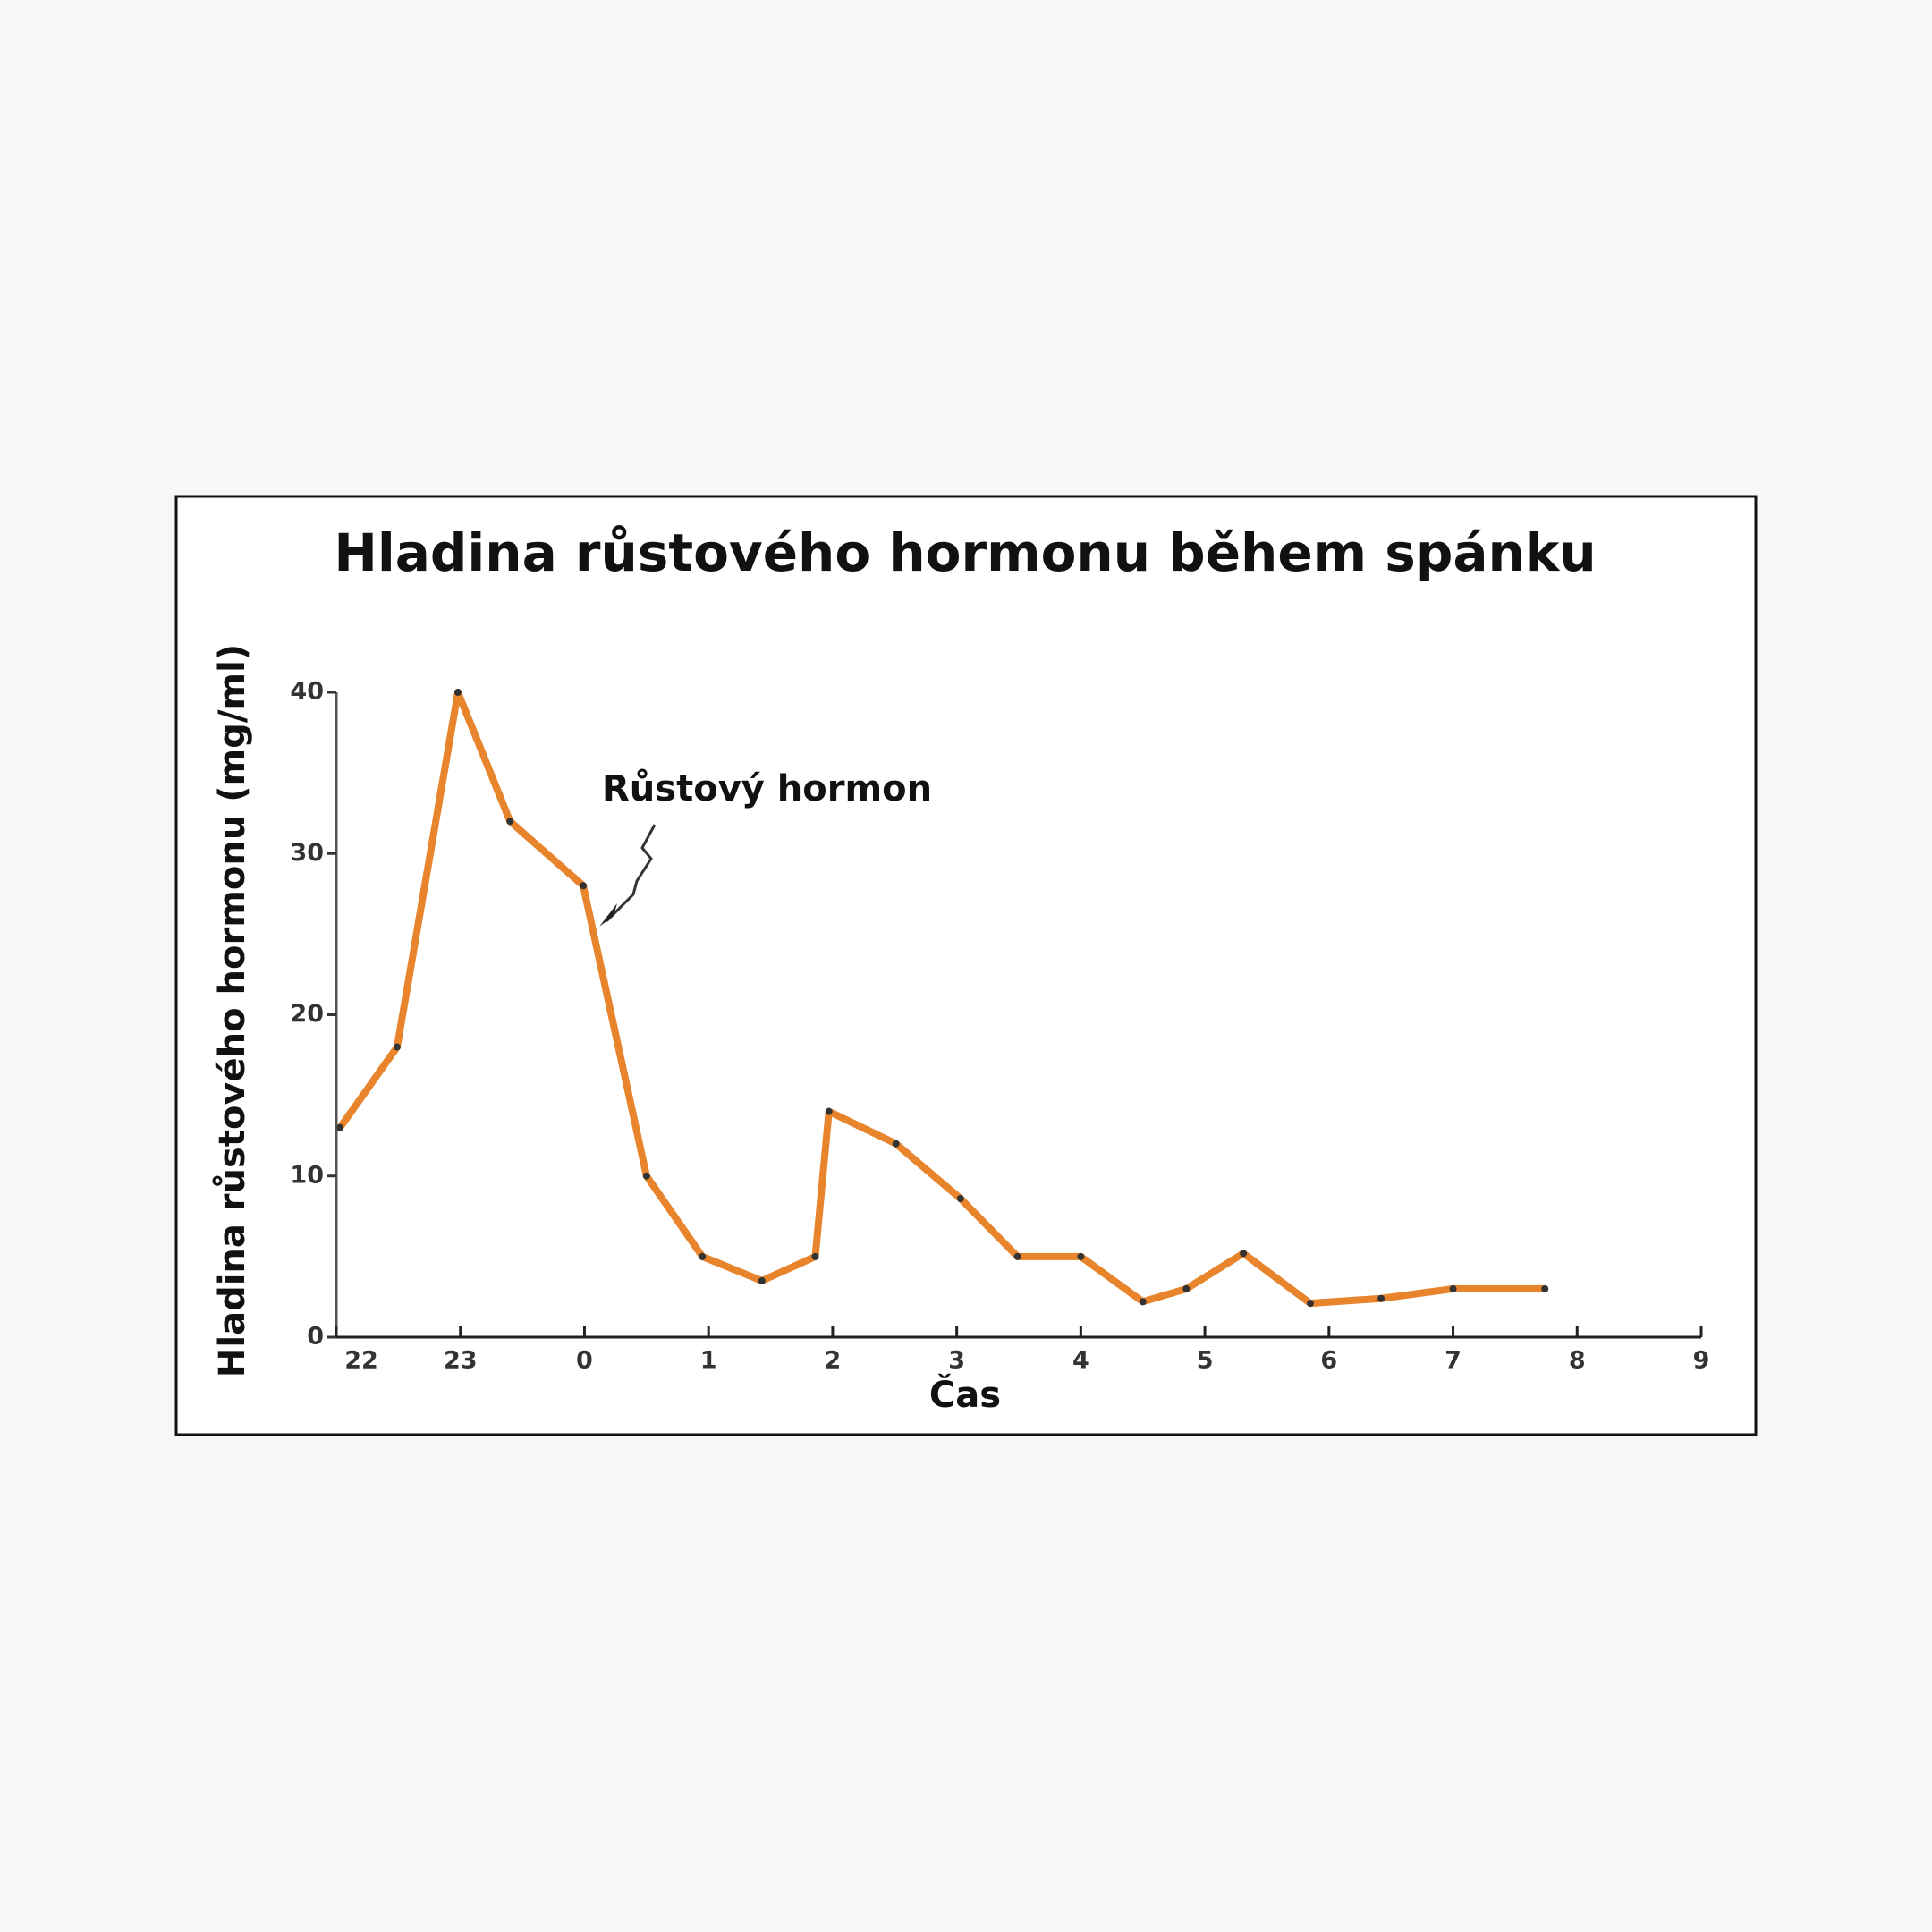 The width and height of the screenshot is (1932, 1932). I want to click on x-tick-label: 5, so click(1205, 1361).